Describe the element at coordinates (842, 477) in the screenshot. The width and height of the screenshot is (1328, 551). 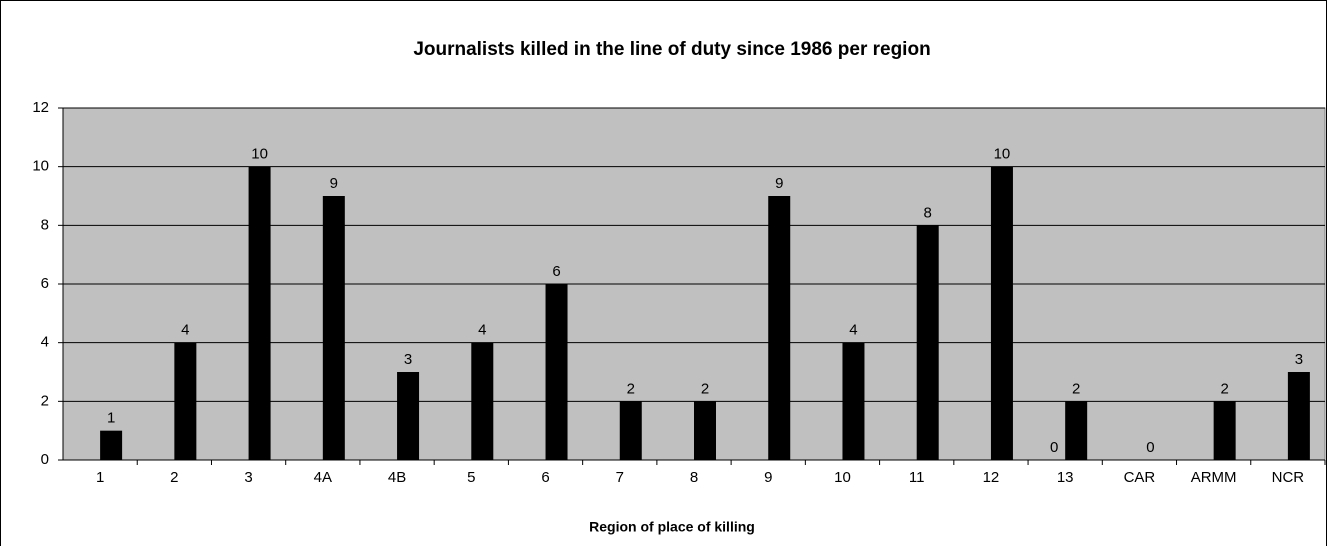
I see `x-tick-label: 10` at that location.